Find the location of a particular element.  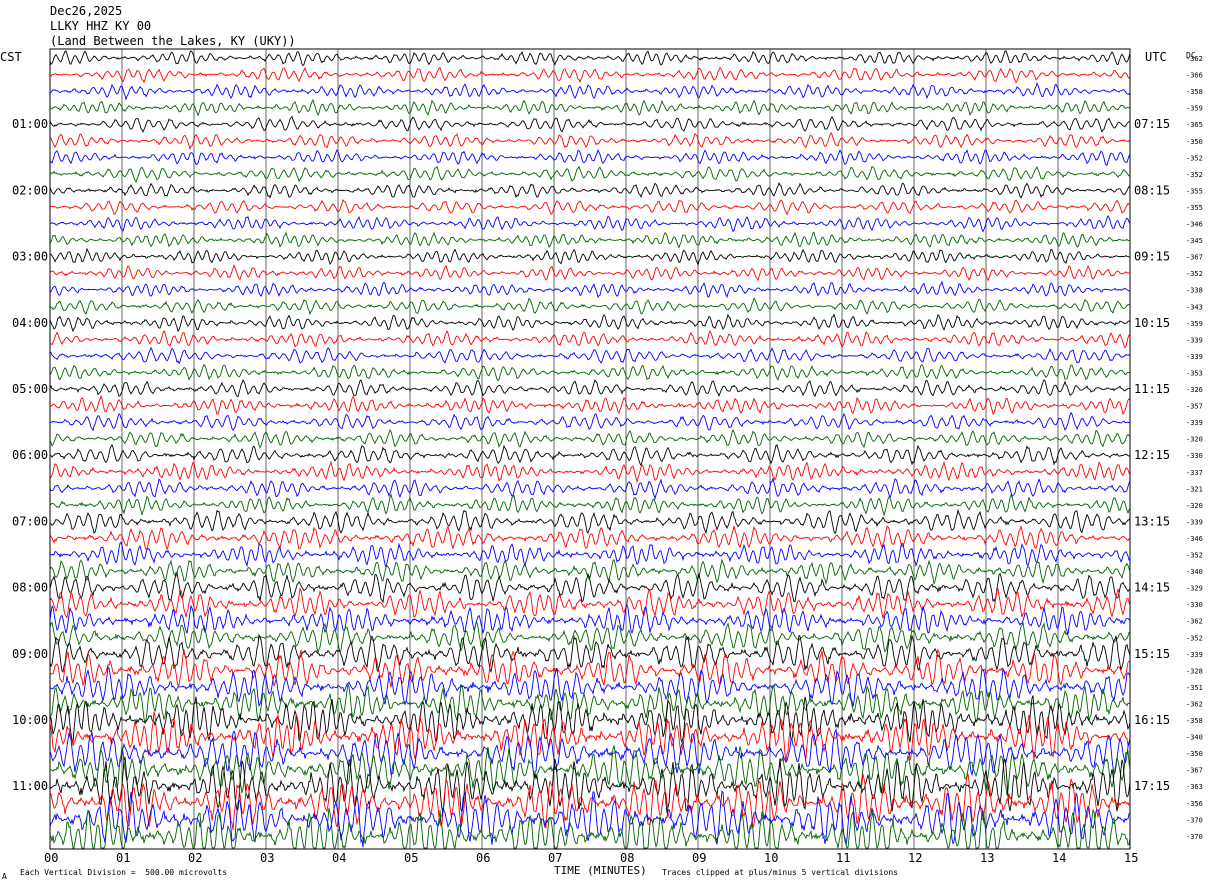

header-station: LLKY HHZ KY 00 is located at coordinates (101, 26).